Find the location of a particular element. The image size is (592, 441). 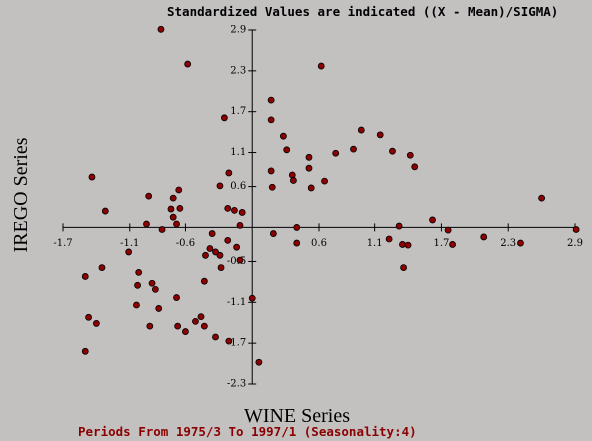

x-tick-label: 0.6 is located at coordinates (319, 243).